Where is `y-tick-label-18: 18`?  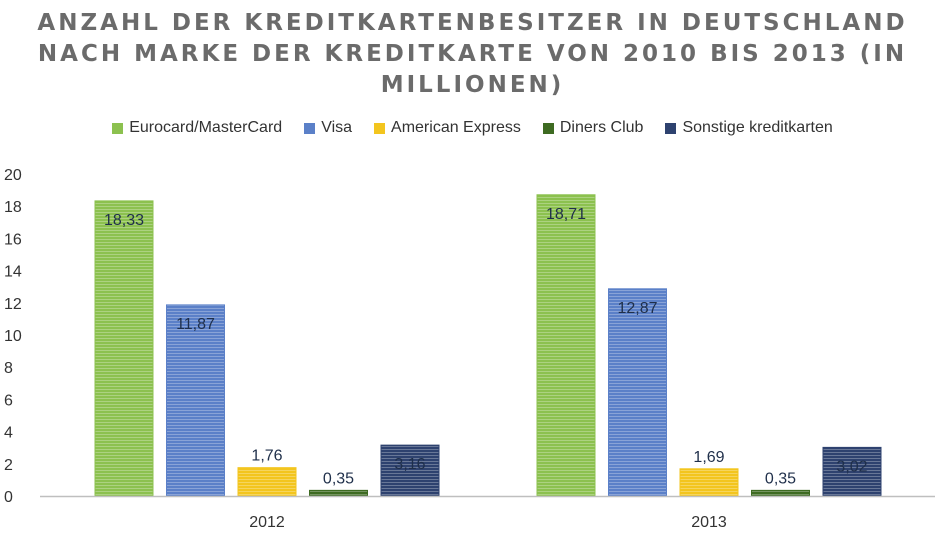
y-tick-label-18: 18 is located at coordinates (13, 207).